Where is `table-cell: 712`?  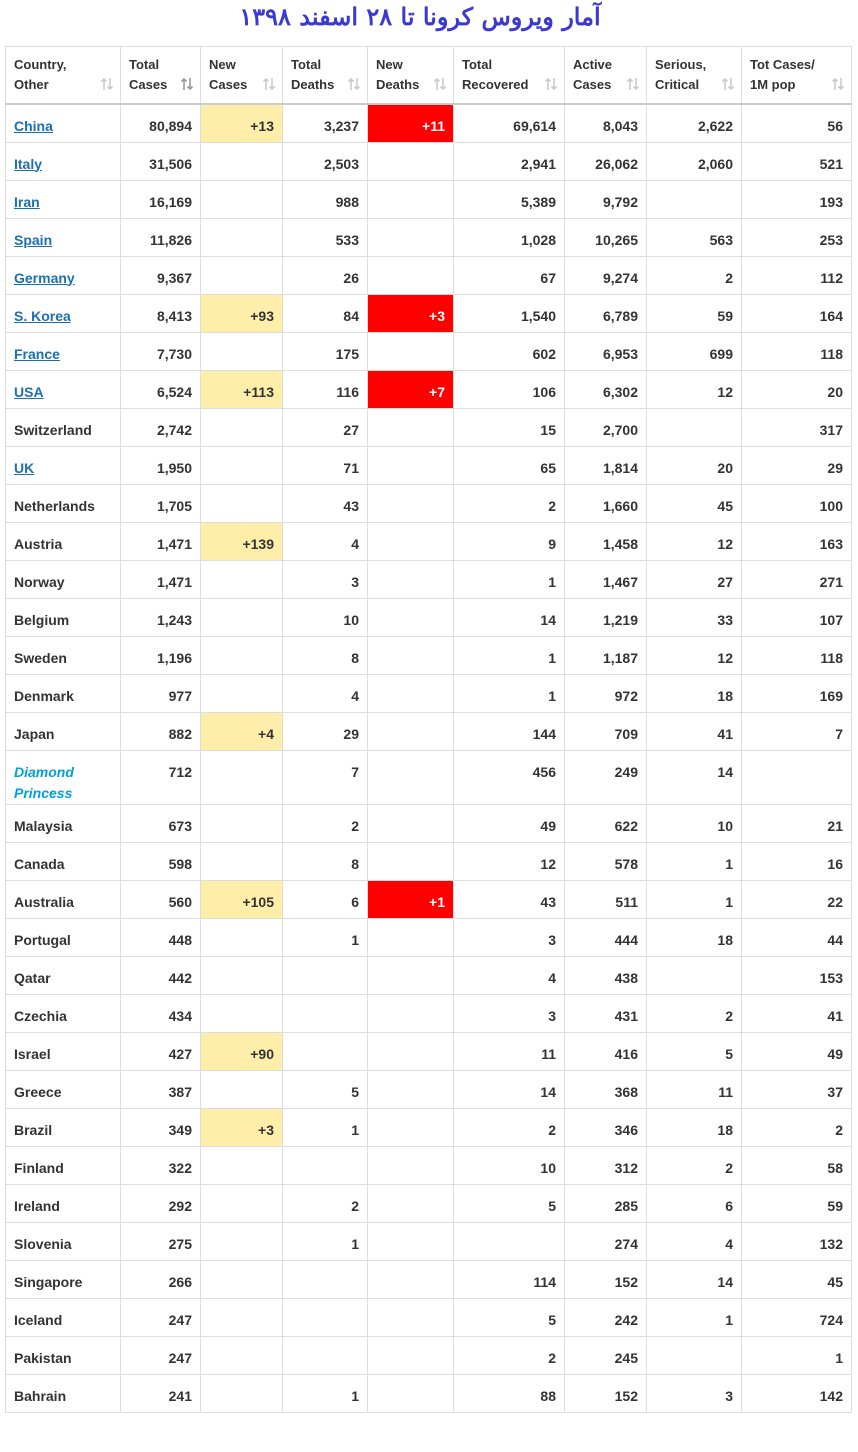
table-cell: 712 is located at coordinates (160, 777).